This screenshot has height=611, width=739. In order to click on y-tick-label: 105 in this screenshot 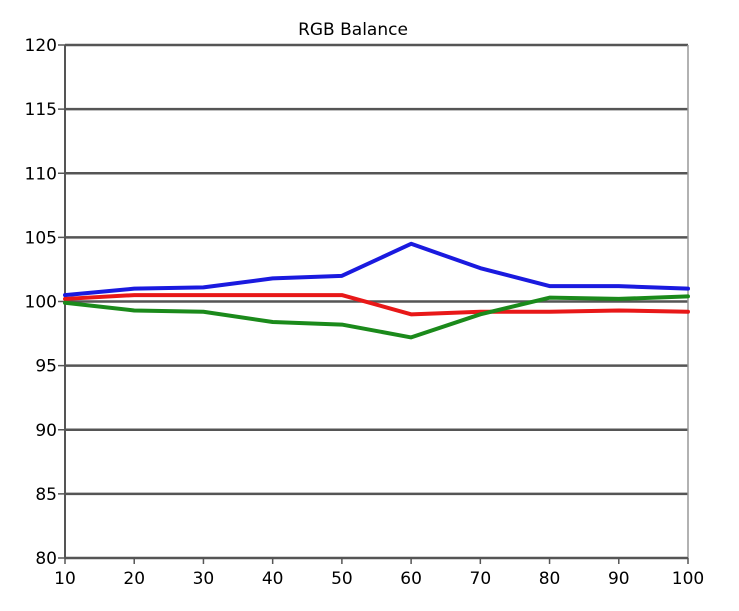, I will do `click(41, 238)`.